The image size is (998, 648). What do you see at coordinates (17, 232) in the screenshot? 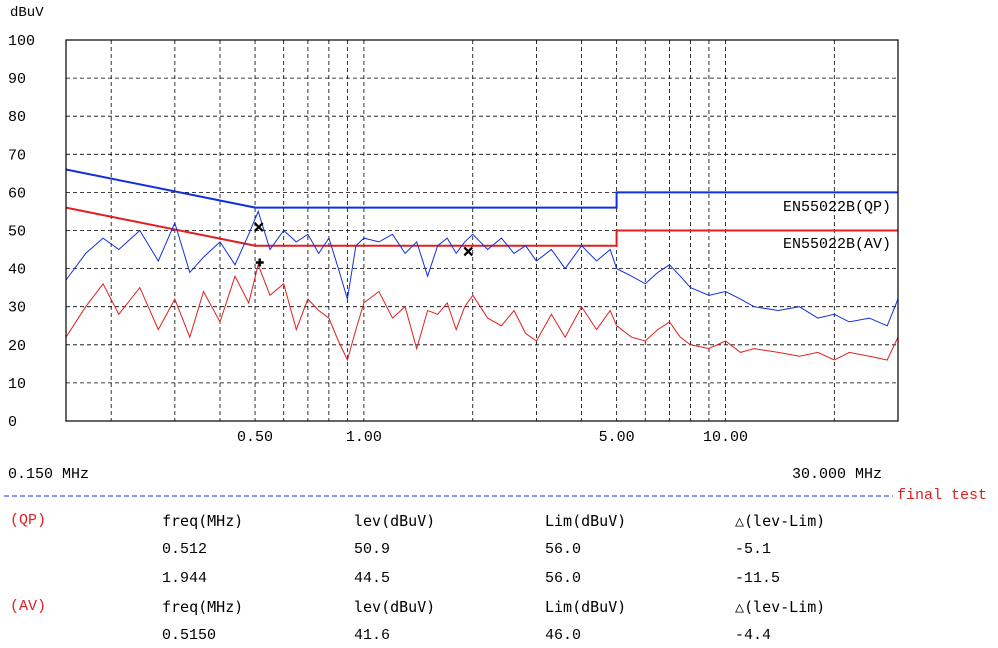
I see `y-tick-label: 50` at bounding box center [17, 232].